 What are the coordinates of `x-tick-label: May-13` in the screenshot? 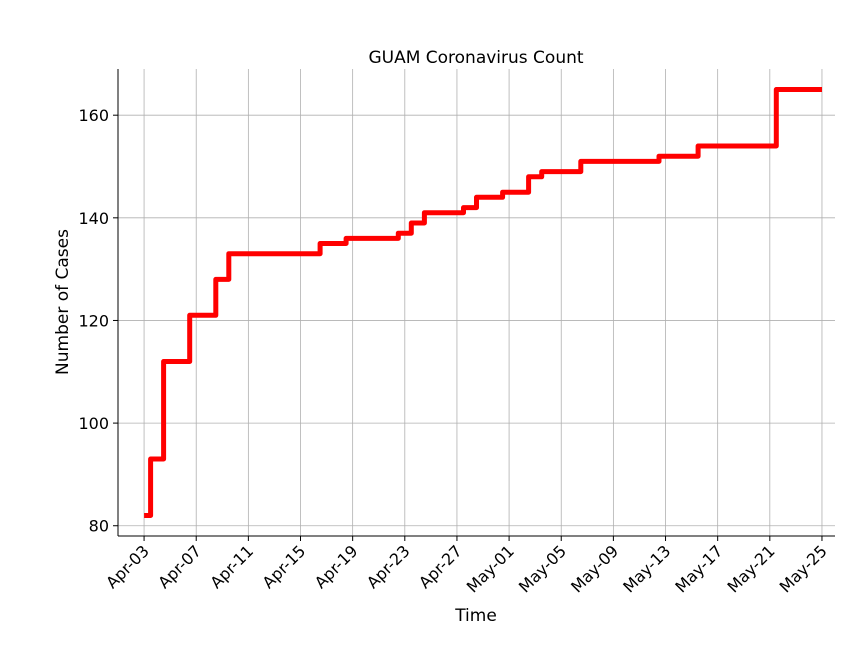 It's located at (646, 568).